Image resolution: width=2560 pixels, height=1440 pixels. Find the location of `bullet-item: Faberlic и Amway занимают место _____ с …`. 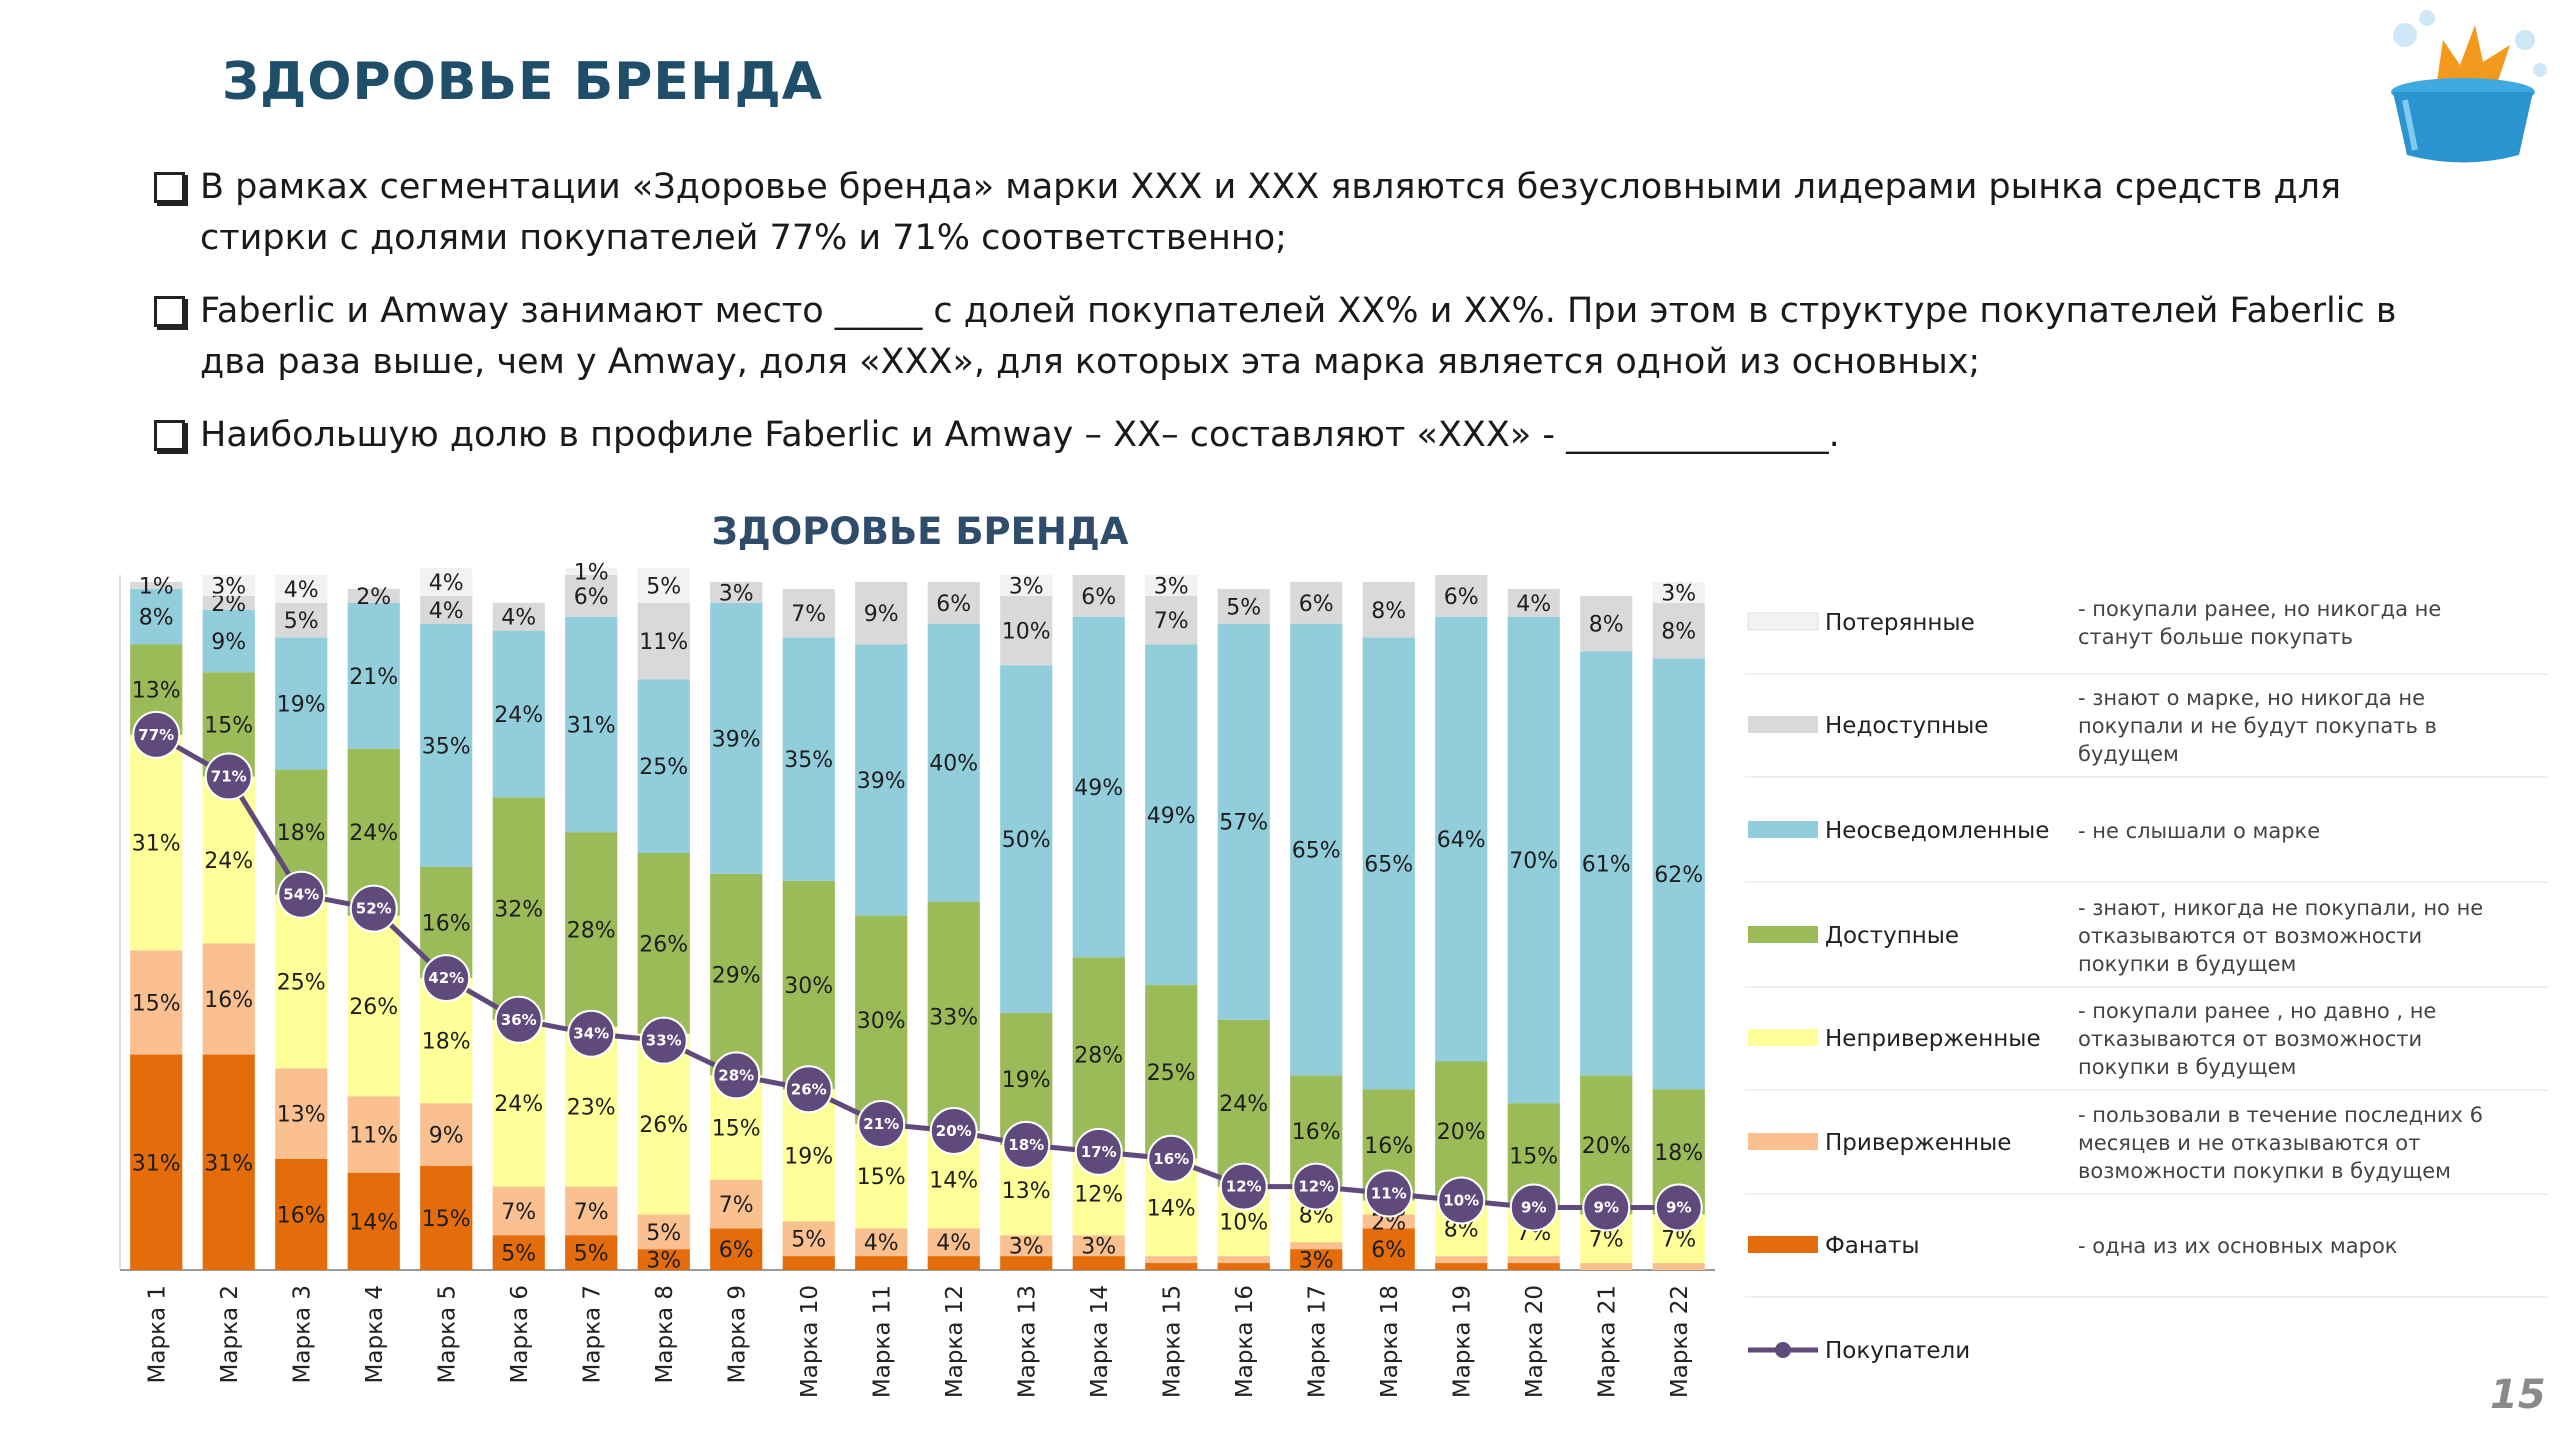

bullet-item: Faberlic и Amway занимают место _____ с … is located at coordinates (1300, 337).